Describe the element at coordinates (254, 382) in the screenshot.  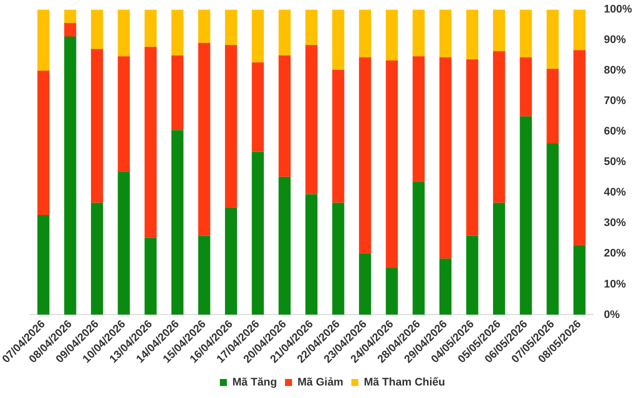
I see `legend-label: Mã Tăng` at that location.